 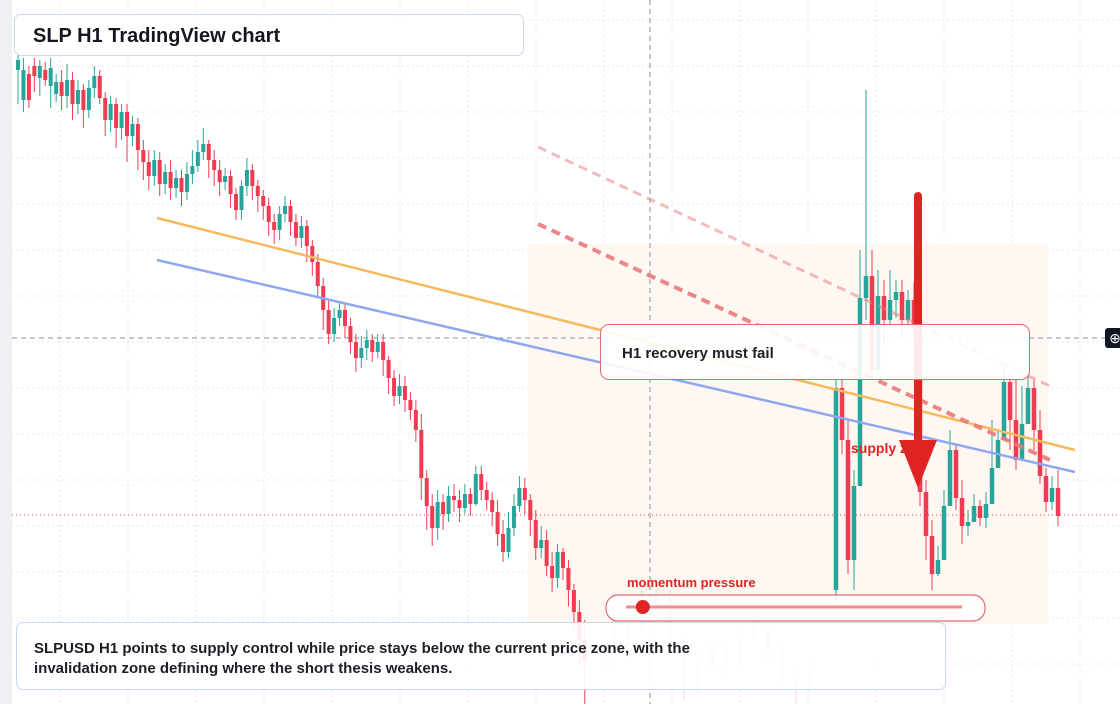 I want to click on recovery-text: H1 recovery must fail, so click(x=698, y=353).